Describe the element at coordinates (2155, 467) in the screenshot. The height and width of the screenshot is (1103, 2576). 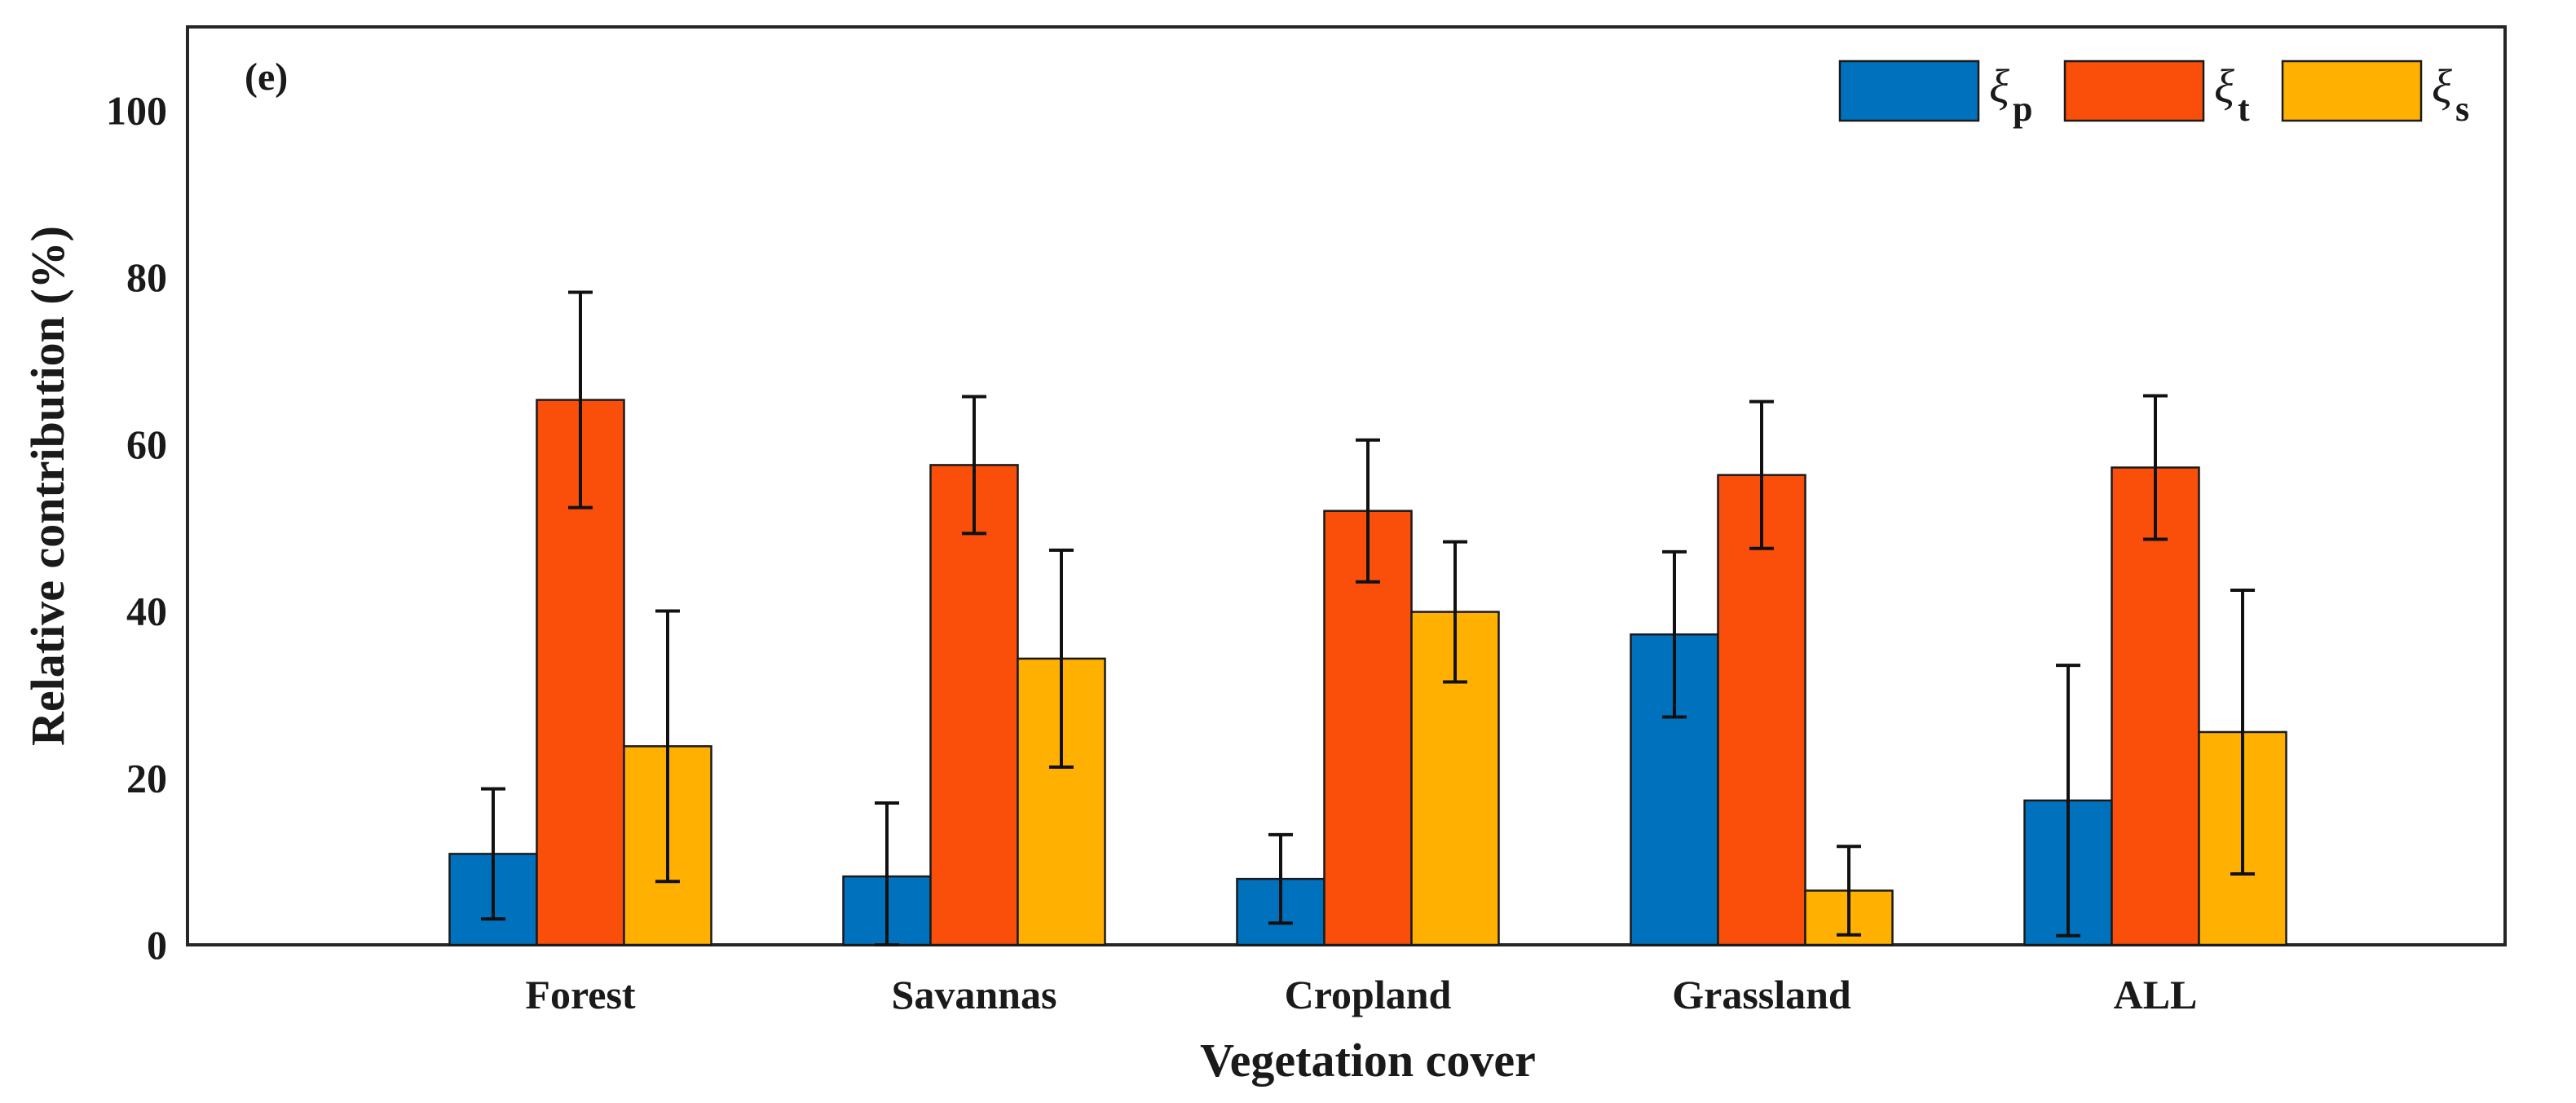
I see `error-bar-t-all` at that location.